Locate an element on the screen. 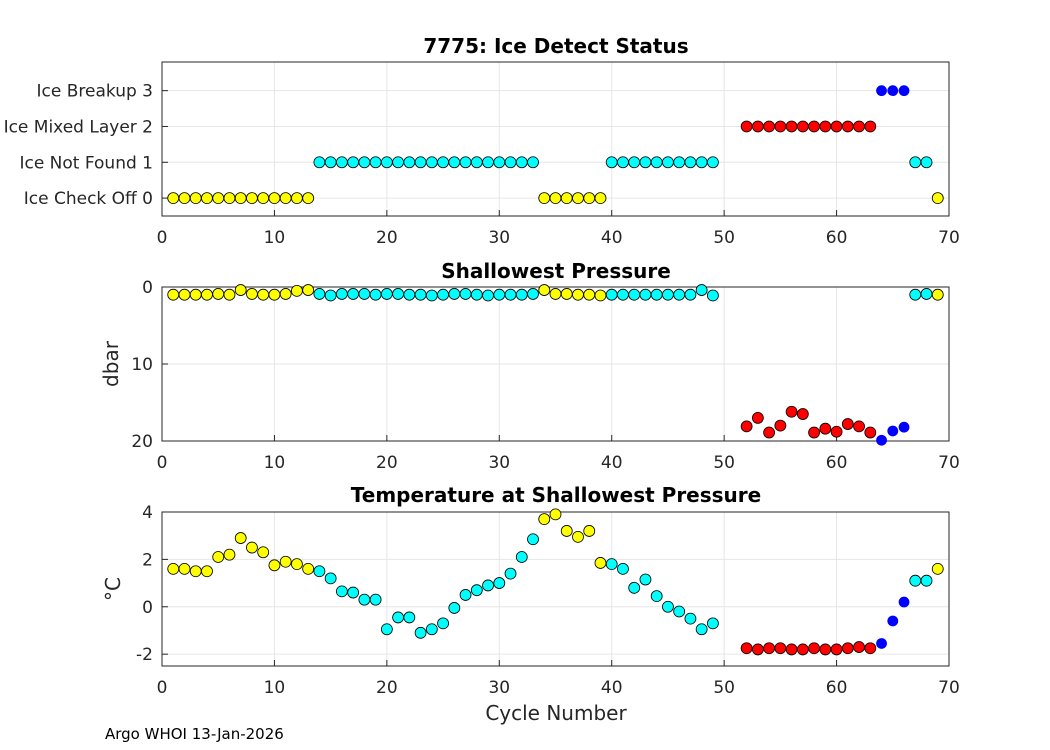 This screenshot has height=750, width=1050. x-tick-label: 40 is located at coordinates (612, 238).